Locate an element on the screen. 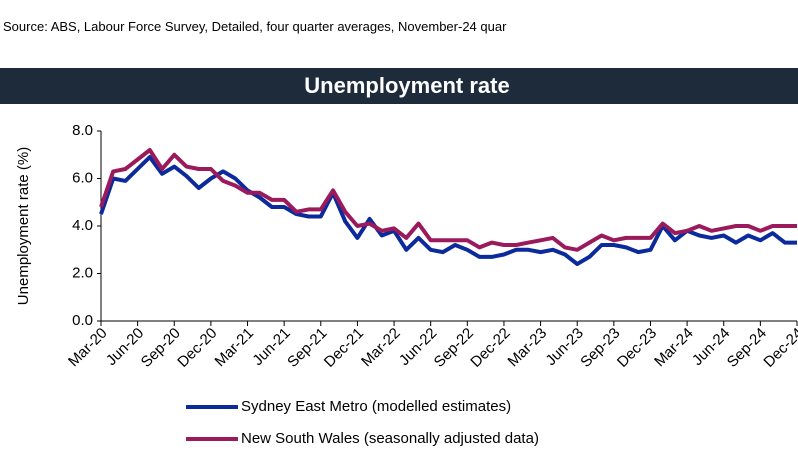 Image resolution: width=798 pixels, height=450 pixels. x-tick-label: Dec-23 is located at coordinates (637, 348).